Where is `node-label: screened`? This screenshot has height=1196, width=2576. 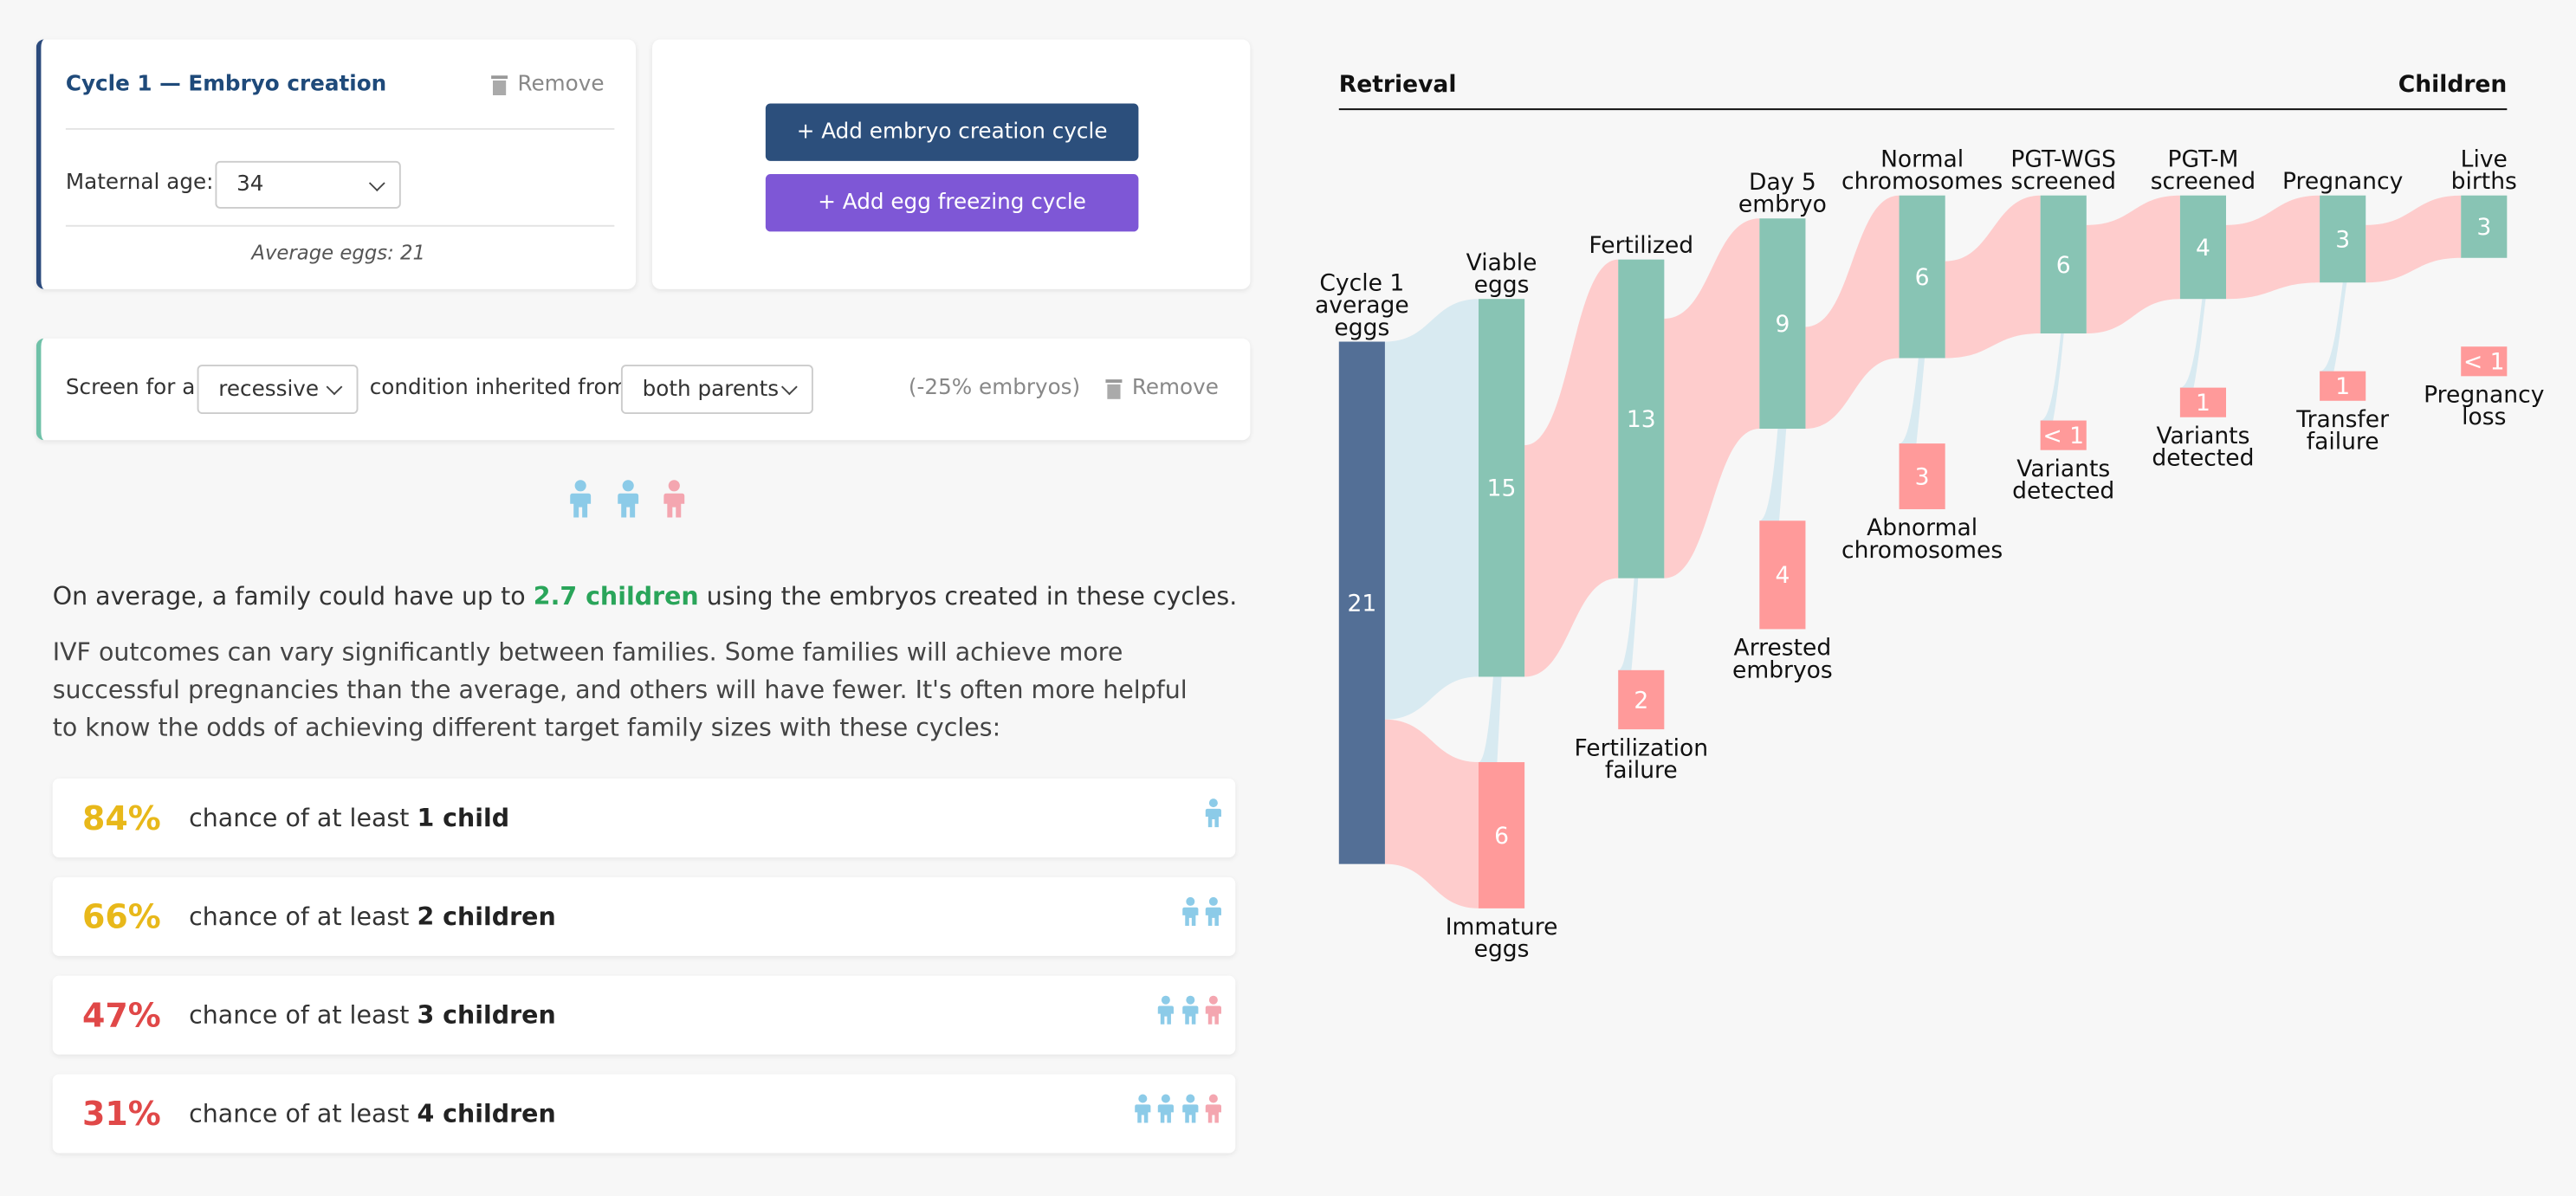
node-label: screened is located at coordinates (2063, 181).